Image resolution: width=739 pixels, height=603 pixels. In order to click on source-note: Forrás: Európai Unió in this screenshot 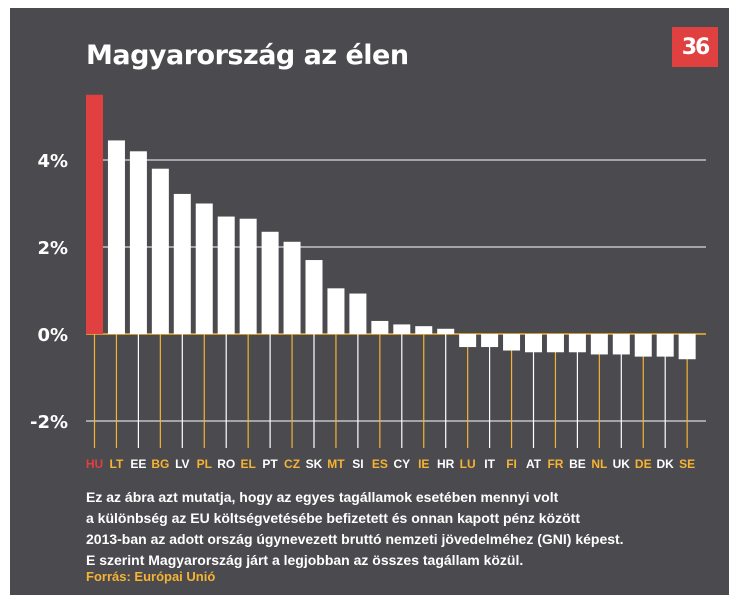, I will do `click(151, 576)`.